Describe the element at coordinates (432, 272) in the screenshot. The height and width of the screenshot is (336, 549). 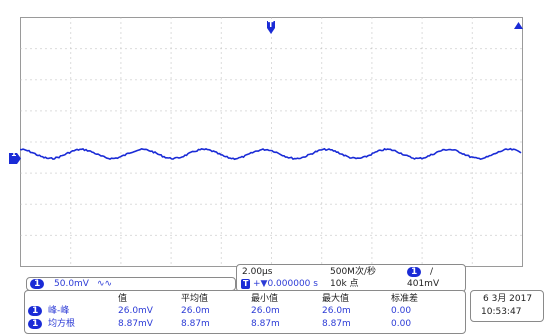
I see `trigger-slope-icon: /` at that location.